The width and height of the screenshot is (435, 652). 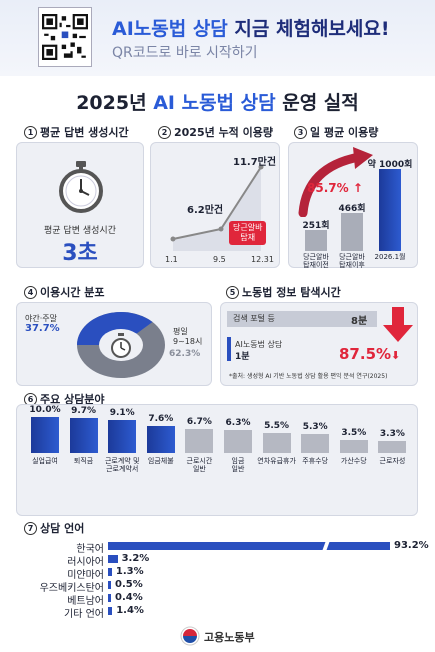 What do you see at coordinates (354, 433) in the screenshot?
I see `field-bar-value-9: 3.5%` at bounding box center [354, 433].